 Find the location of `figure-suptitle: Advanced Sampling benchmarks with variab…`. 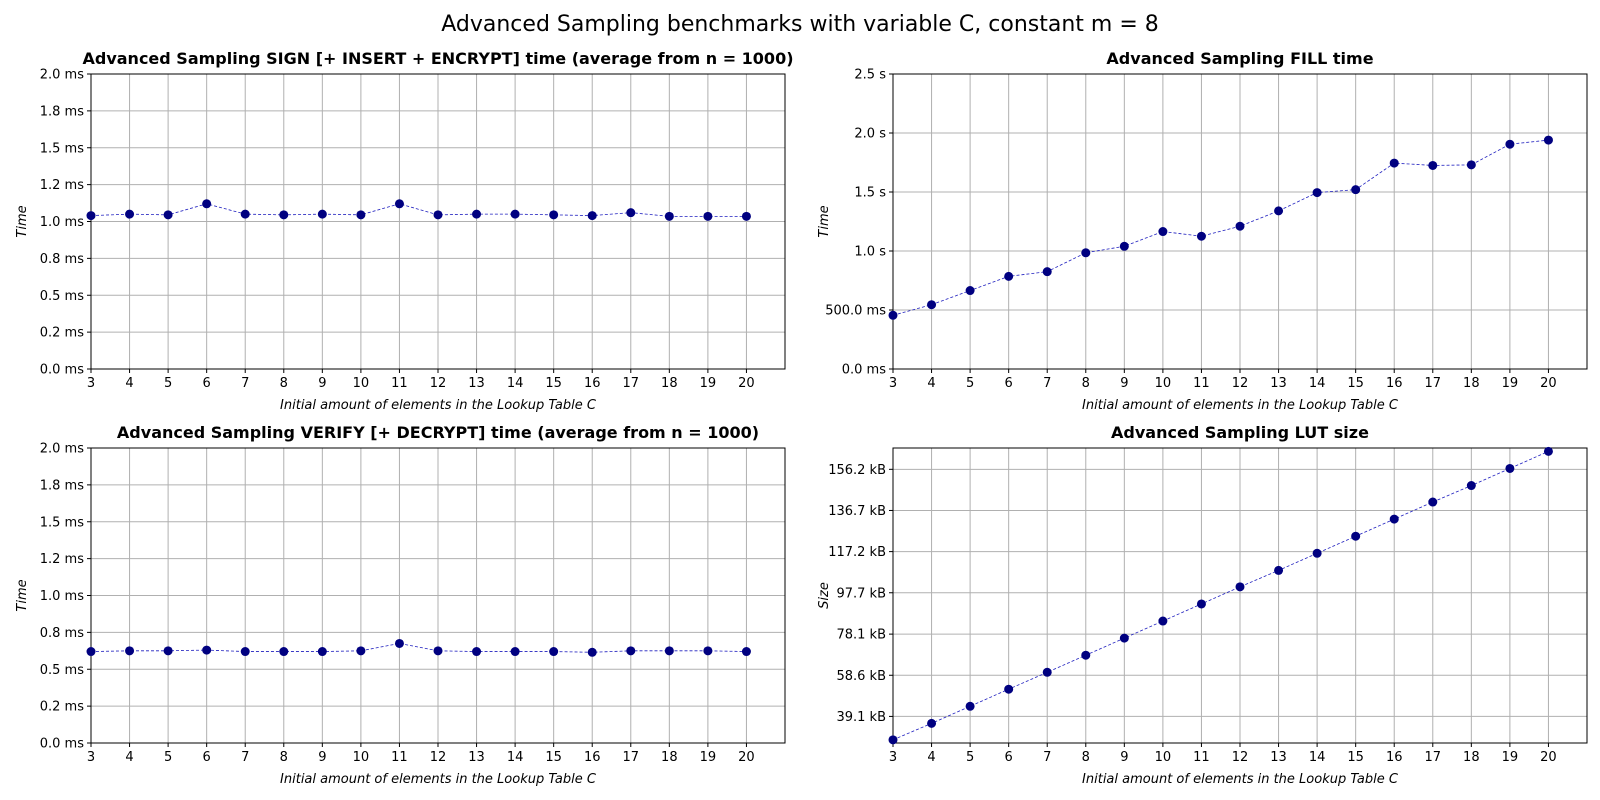

figure-suptitle: Advanced Sampling benchmarks with variab… is located at coordinates (800, 24).